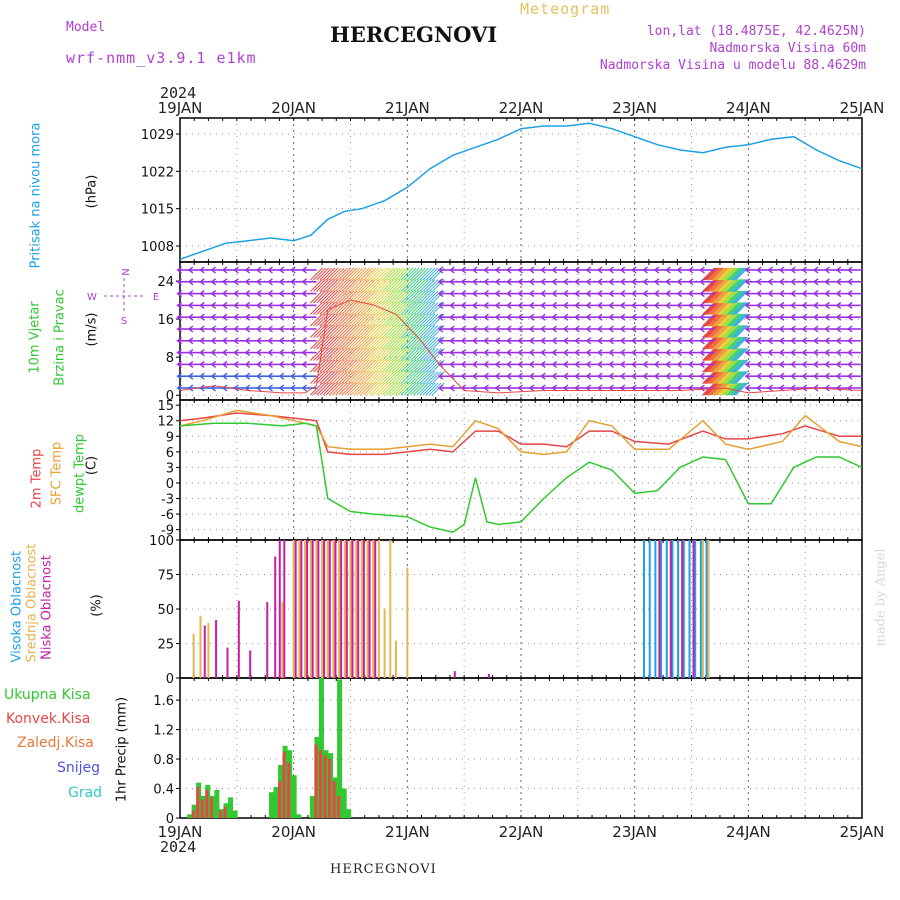 The height and width of the screenshot is (900, 900). What do you see at coordinates (339, 806) in the screenshot?
I see `precip-bar` at bounding box center [339, 806].